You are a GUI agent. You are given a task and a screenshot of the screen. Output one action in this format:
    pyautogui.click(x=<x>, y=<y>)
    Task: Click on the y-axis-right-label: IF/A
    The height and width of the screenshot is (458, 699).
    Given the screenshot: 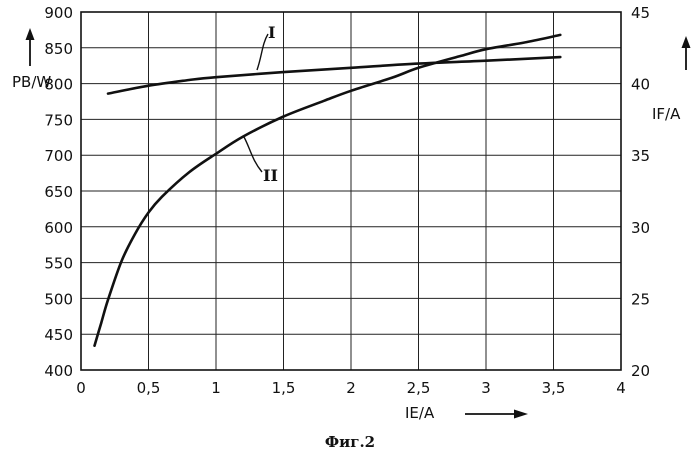 What is the action you would take?
    pyautogui.click(x=666, y=114)
    